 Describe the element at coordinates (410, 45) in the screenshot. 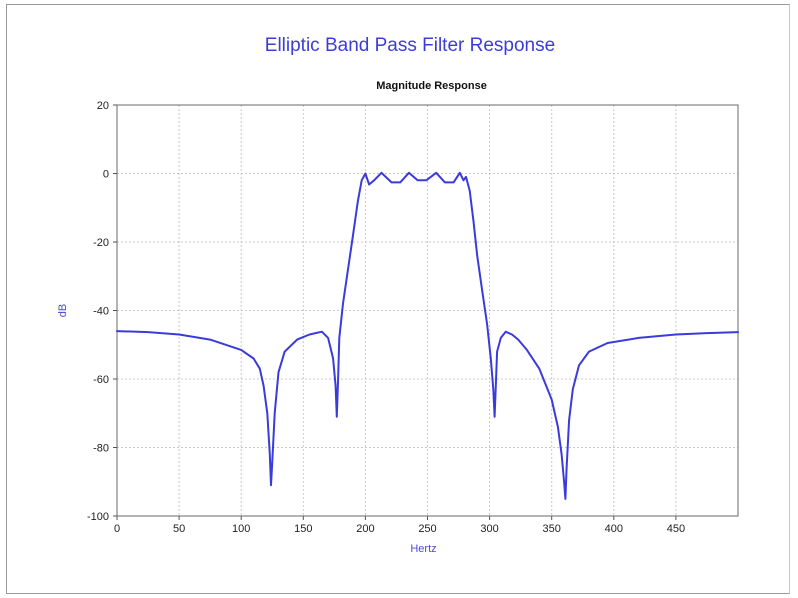

I see `chart-window-title: Elliptic Band Pass Filter Response` at that location.